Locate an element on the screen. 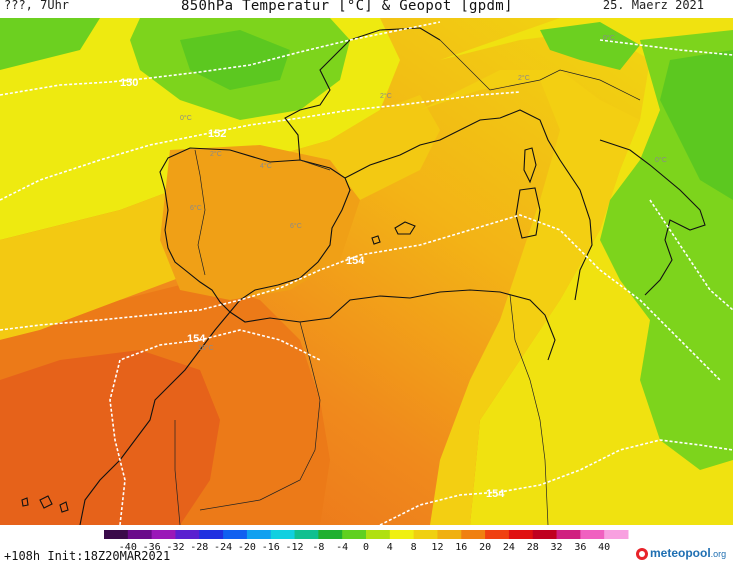  colorbar-tick-label: 4 is located at coordinates (390, 547).